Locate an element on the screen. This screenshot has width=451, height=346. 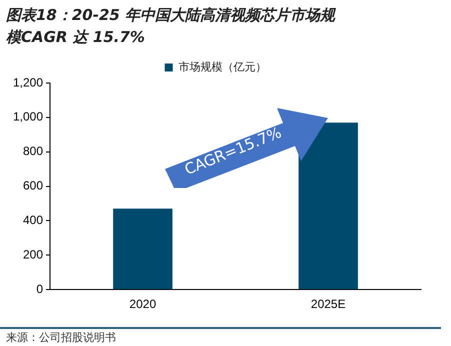
y-tick-label: 600 is located at coordinates (33, 185).